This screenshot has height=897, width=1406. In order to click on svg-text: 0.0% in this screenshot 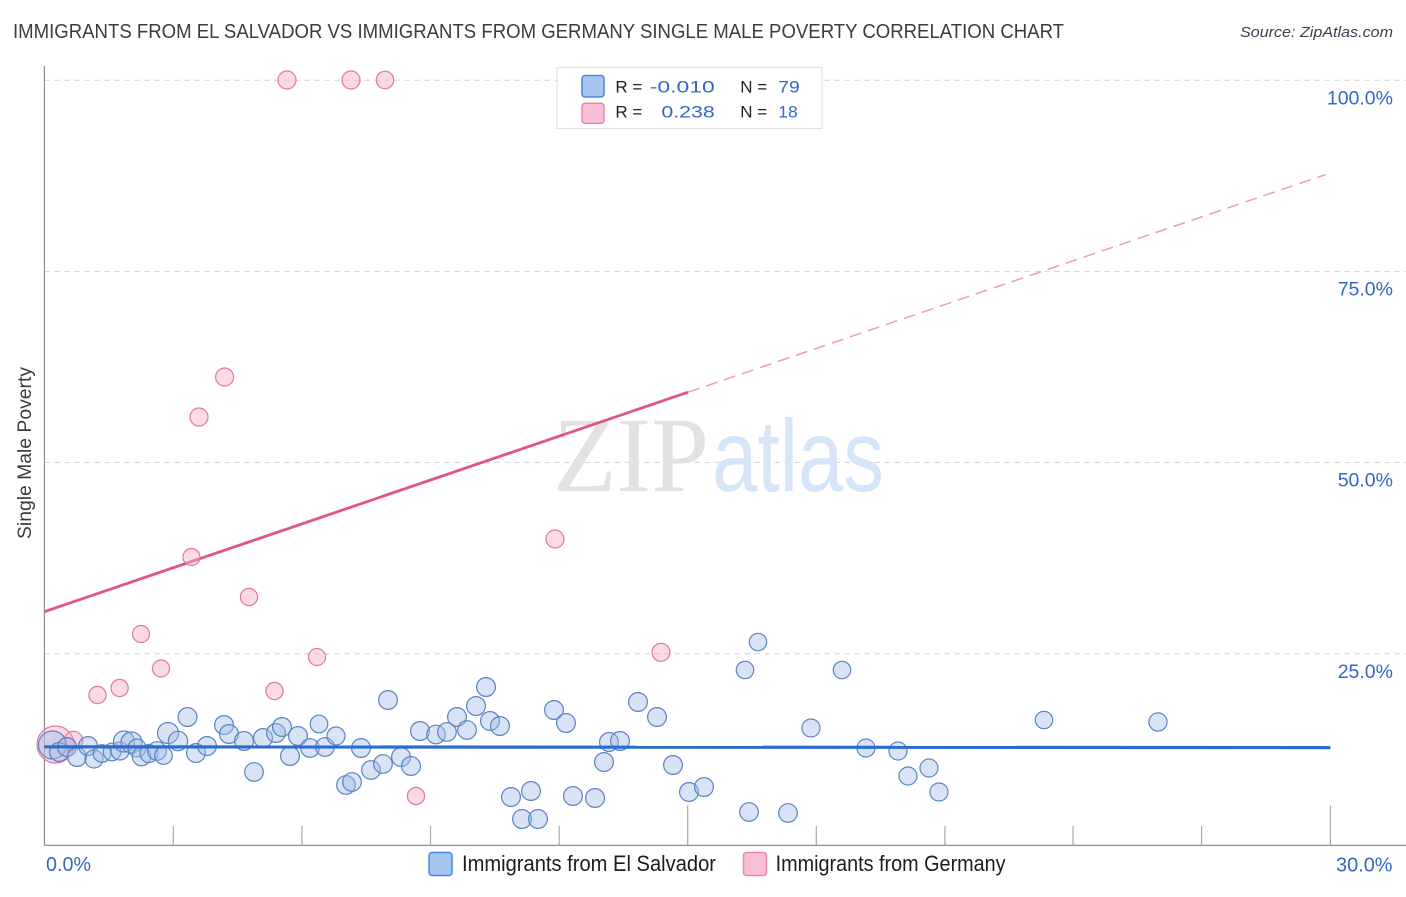, I will do `click(68, 865)`.